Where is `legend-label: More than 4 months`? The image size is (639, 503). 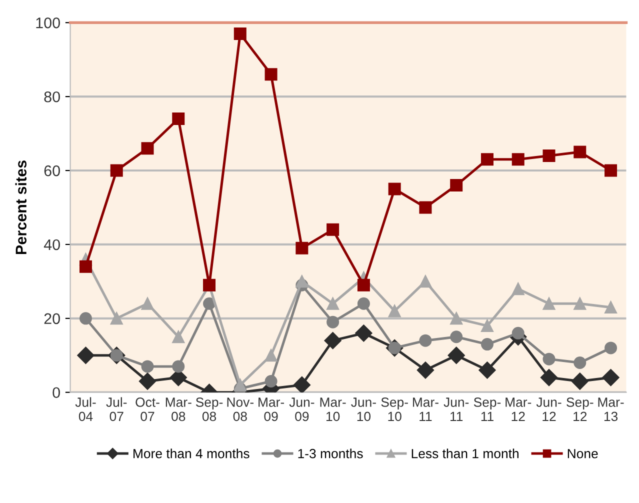 legend-label: More than 4 months is located at coordinates (192, 453).